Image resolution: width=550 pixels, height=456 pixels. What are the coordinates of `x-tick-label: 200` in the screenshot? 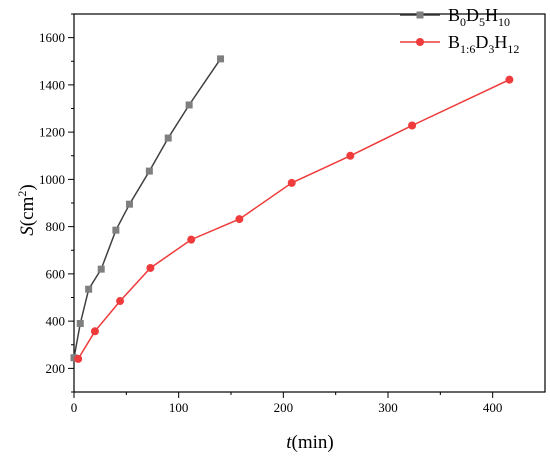 It's located at (284, 407).